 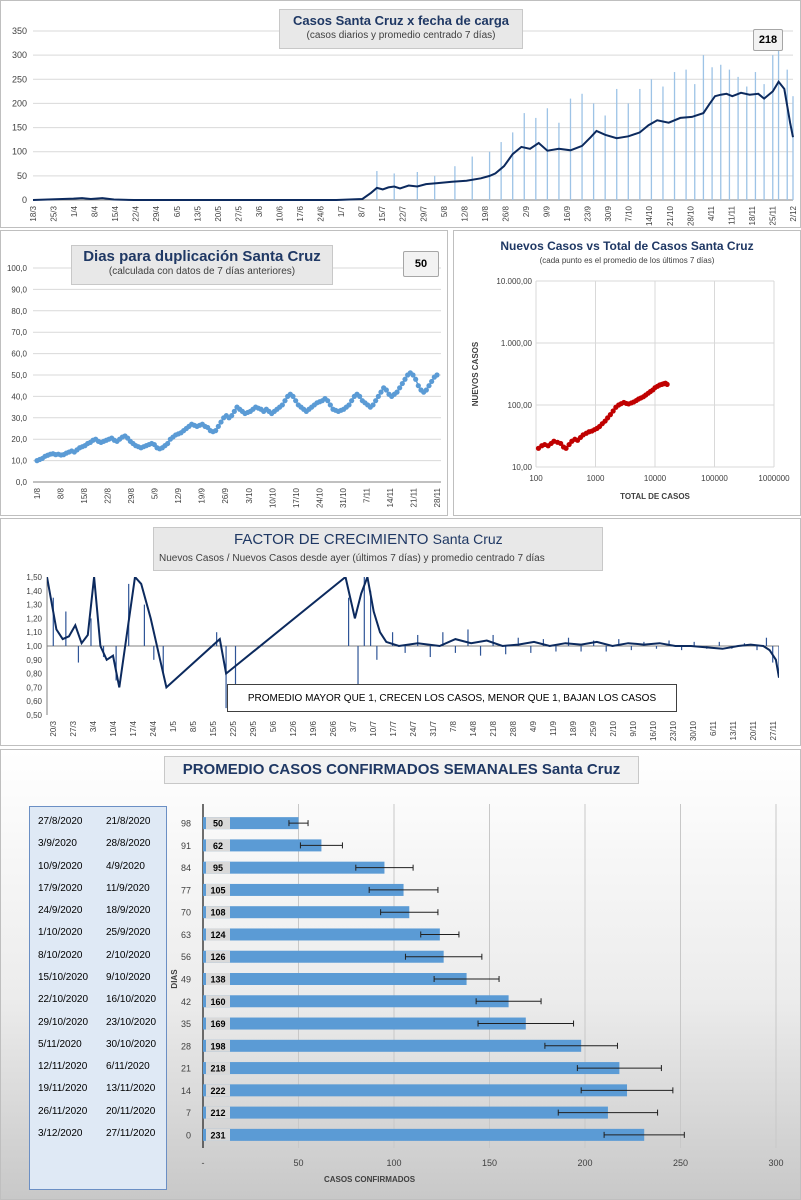 I want to click on y-tick-label: 150, so click(x=19, y=128).